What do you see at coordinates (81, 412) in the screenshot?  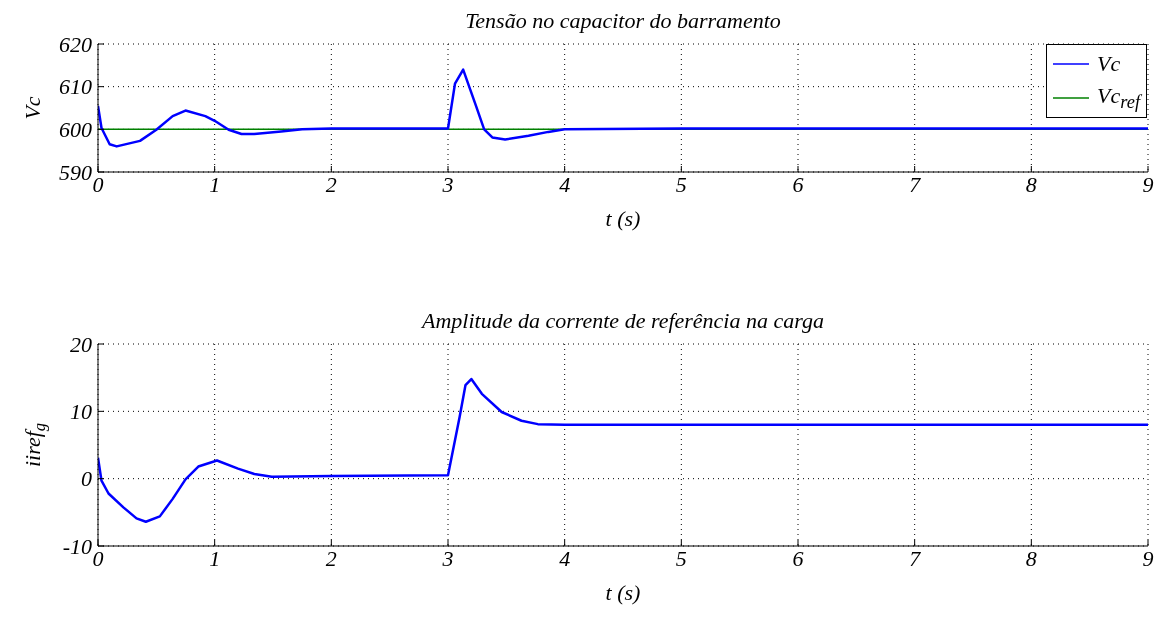 I see `y-tick-label: 10` at bounding box center [81, 412].